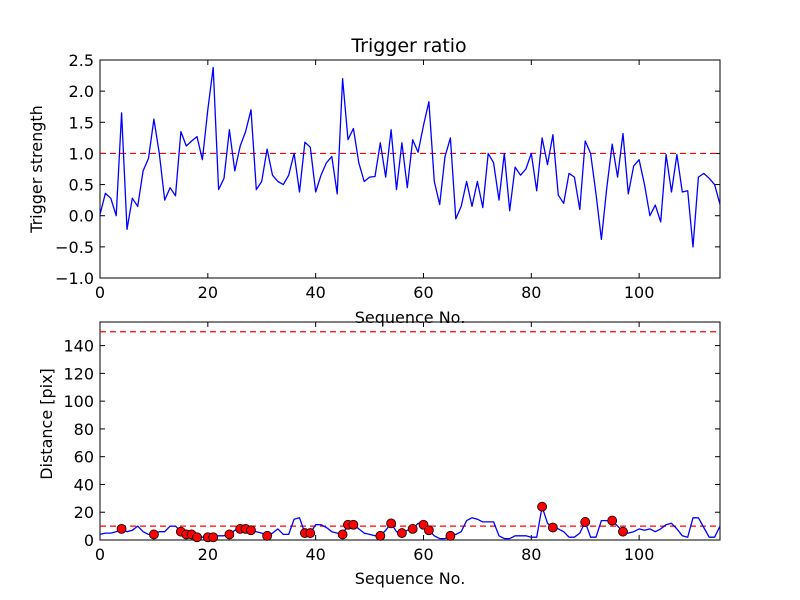 This screenshot has width=800, height=600. Describe the element at coordinates (81, 122) in the screenshot. I see `y-tick-label: 1.5` at that location.